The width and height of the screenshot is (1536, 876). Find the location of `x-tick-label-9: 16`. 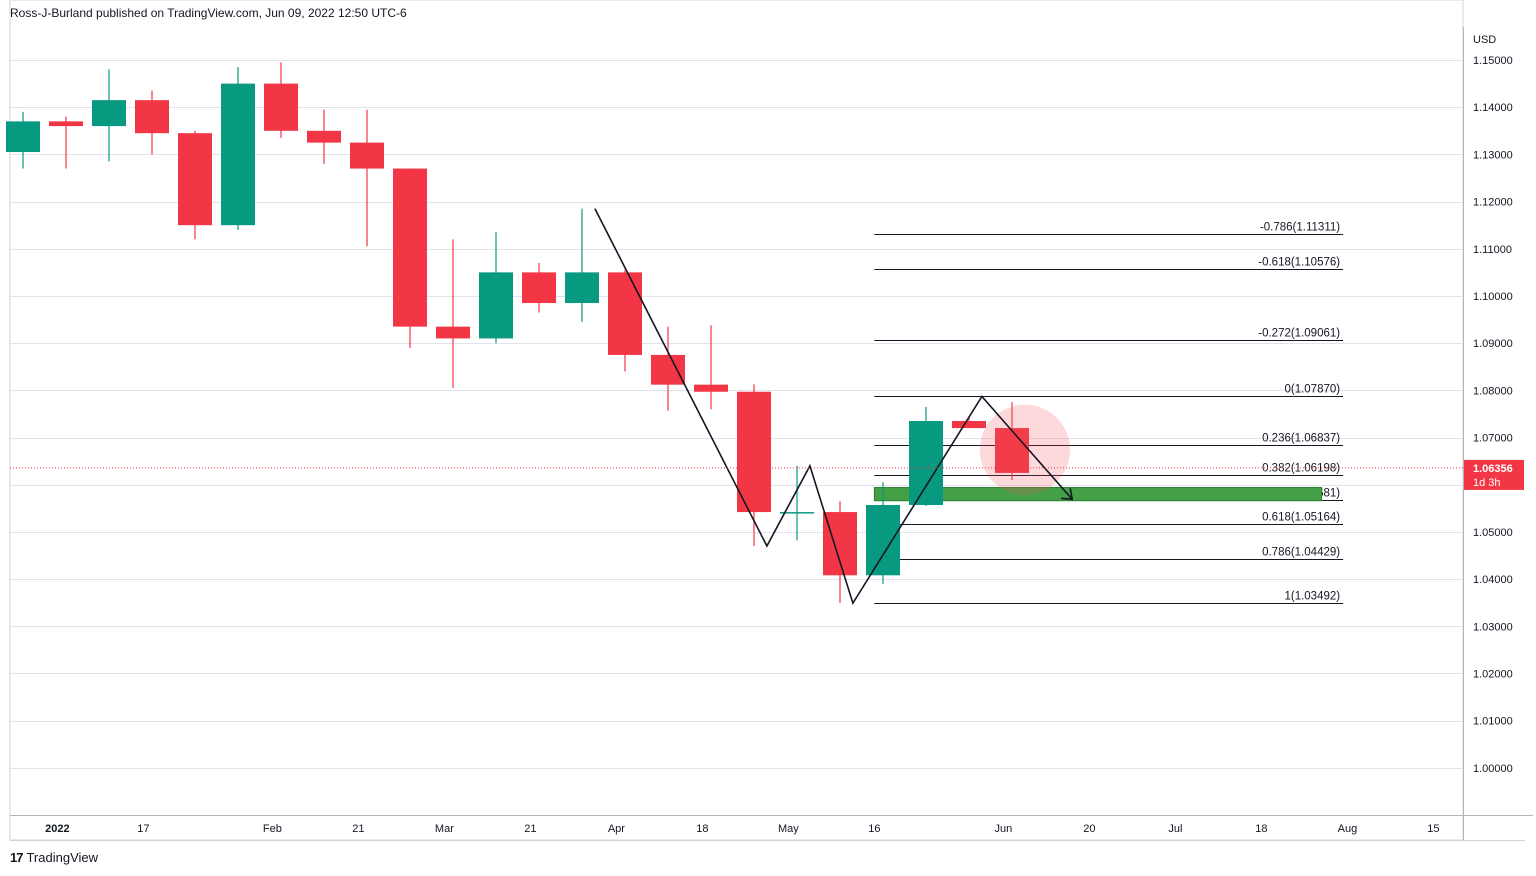

x-tick-label-9: 16 is located at coordinates (874, 829).